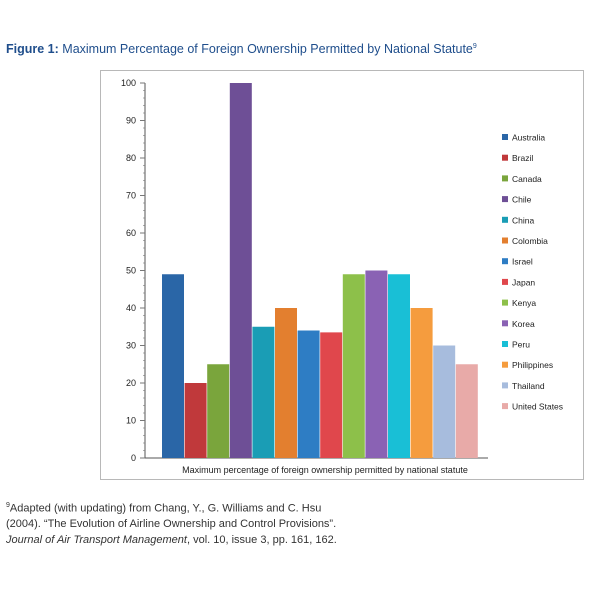 The width and height of the screenshot is (600, 600). Describe the element at coordinates (131, 308) in the screenshot. I see `y-tick-label: 40` at that location.